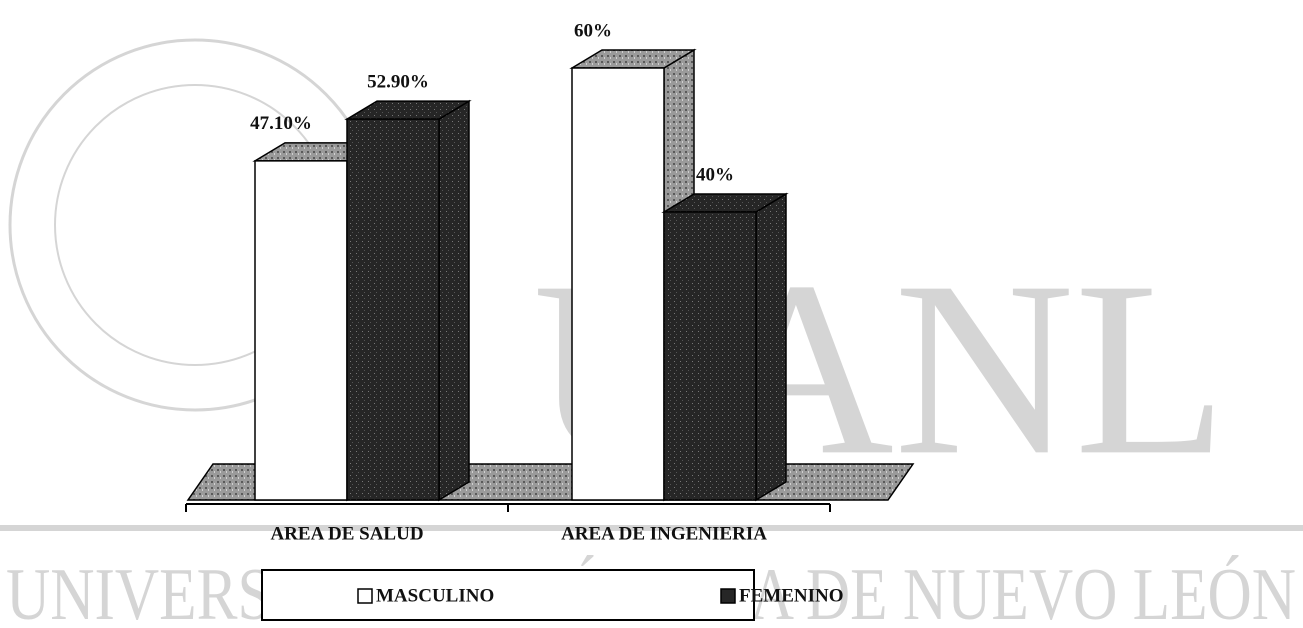 The height and width of the screenshot is (628, 1303). Describe the element at coordinates (508, 595) in the screenshot. I see `legend-box` at that location.